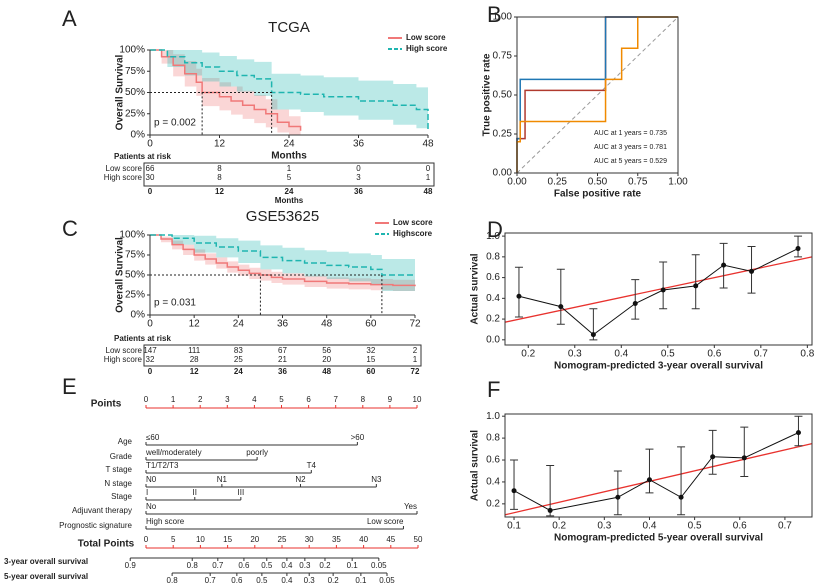 Image resolution: width=818 pixels, height=583 pixels. I want to click on total-points-tick-label: 5, so click(173, 539).